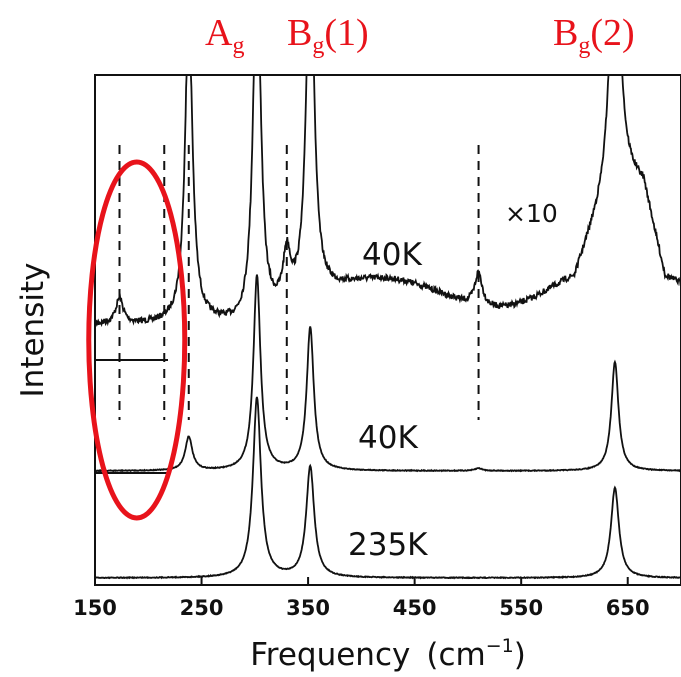  Describe the element at coordinates (420, 35) in the screenshot. I see `mode-labels: Ag Bg(1) Bg(2)` at that location.